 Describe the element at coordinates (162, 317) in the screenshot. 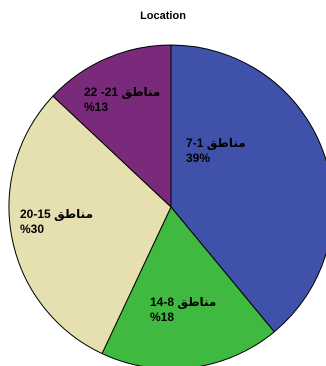

I see `slice-percent-label-2: %18` at that location.